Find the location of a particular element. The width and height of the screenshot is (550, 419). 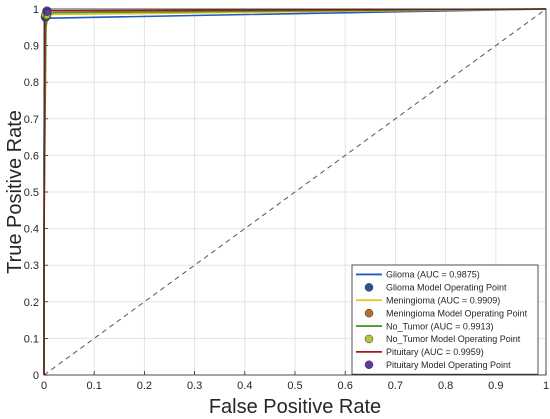

y-tick-label: 1 is located at coordinates (36, 10).